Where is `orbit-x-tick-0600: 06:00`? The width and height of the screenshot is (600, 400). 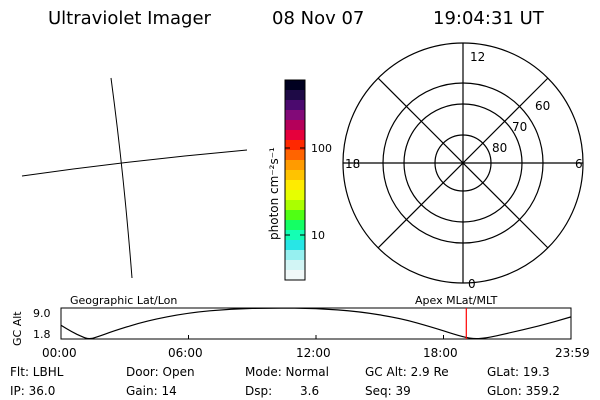
orbit-x-tick-0600: 06:00 is located at coordinates (185, 353).